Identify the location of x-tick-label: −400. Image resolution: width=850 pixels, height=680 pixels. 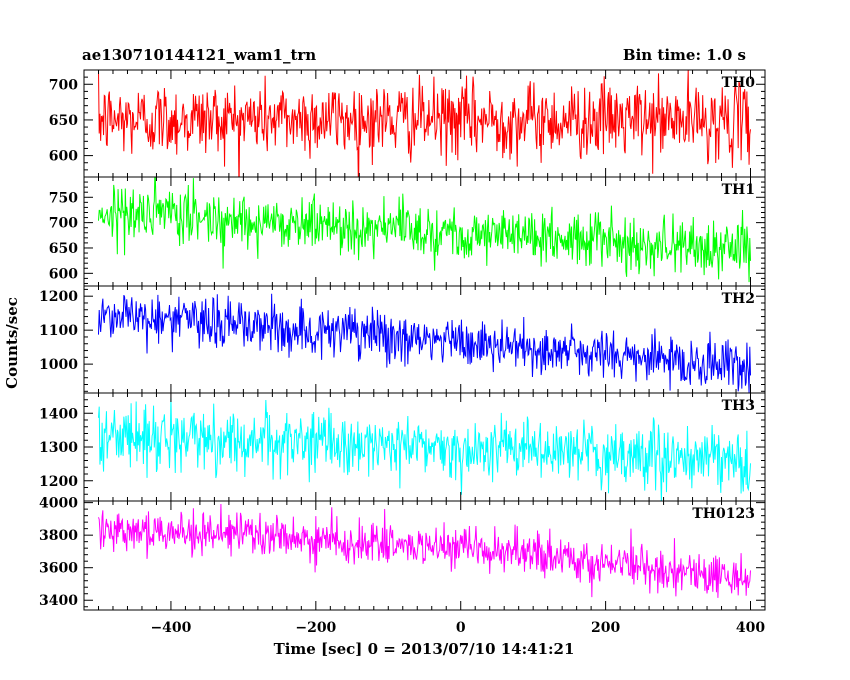
(170, 628).